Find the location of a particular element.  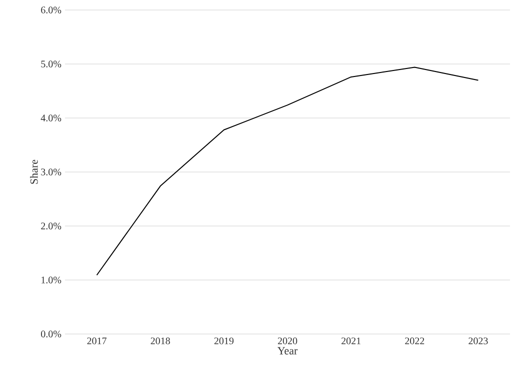

x-tick-label: 2018 is located at coordinates (160, 341).